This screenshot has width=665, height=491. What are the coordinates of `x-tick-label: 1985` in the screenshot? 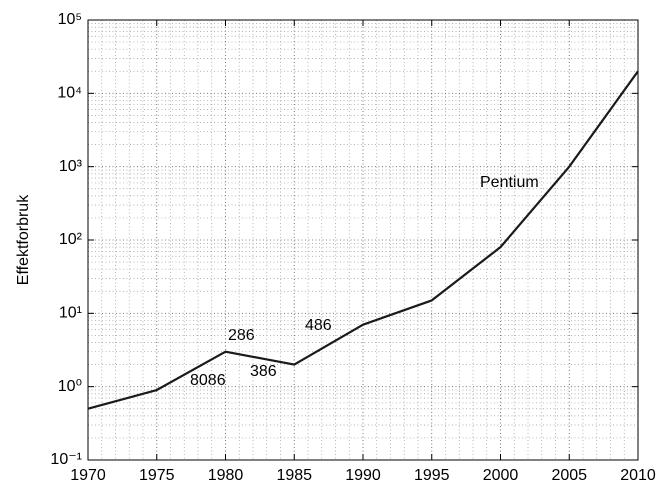 It's located at (294, 475).